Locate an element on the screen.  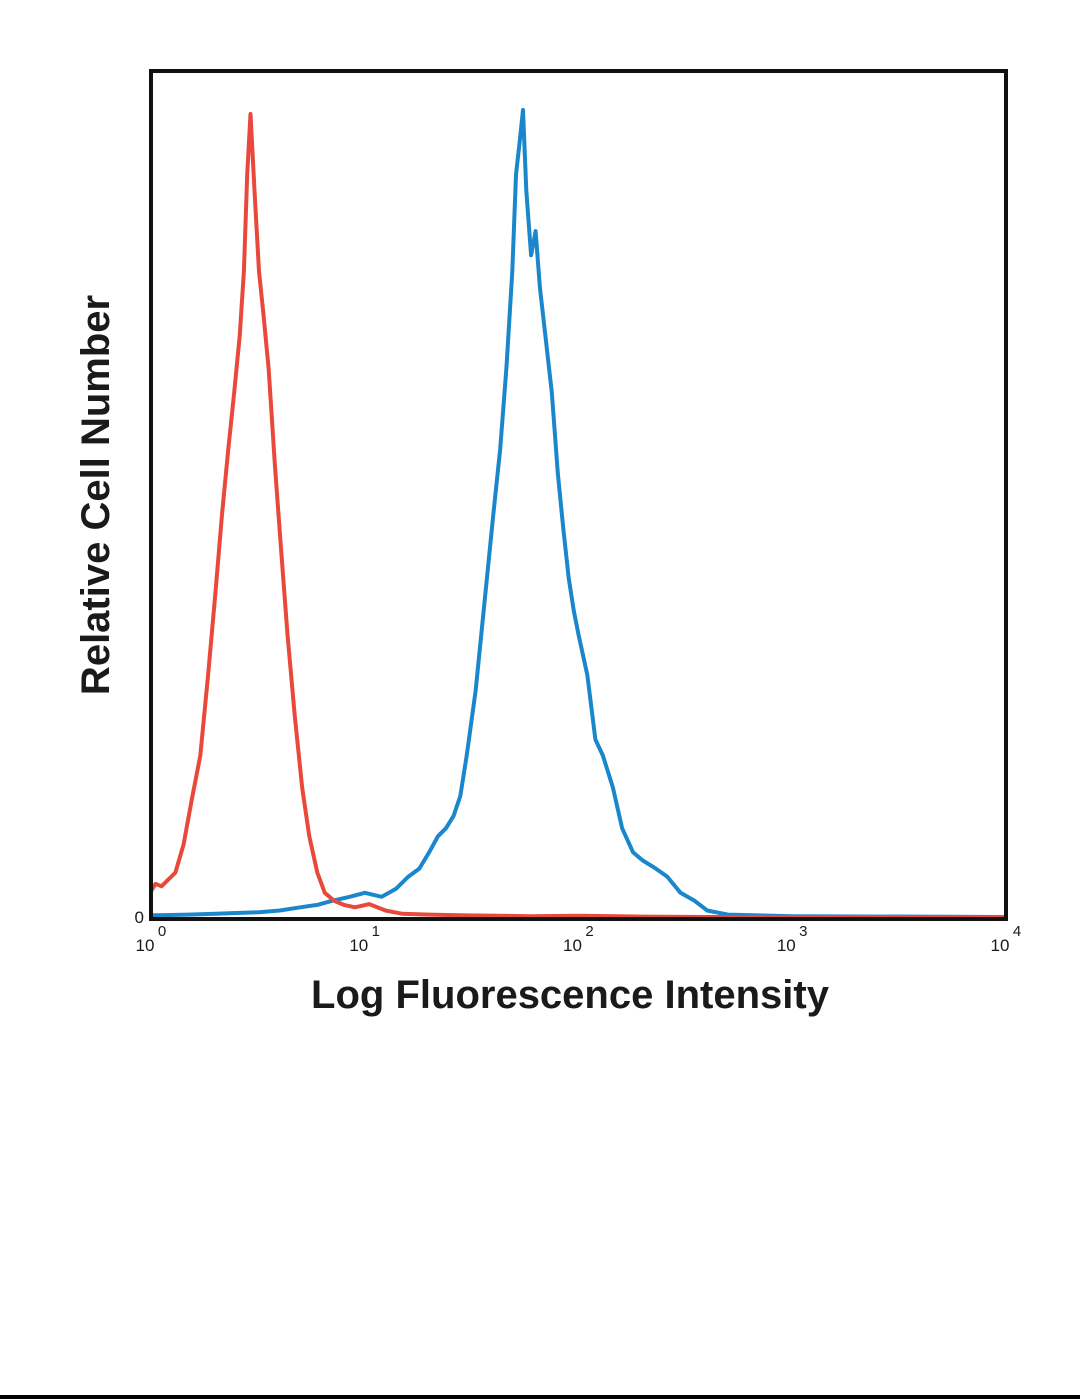
x-tick-exp-0: 0 is located at coordinates (162, 931).